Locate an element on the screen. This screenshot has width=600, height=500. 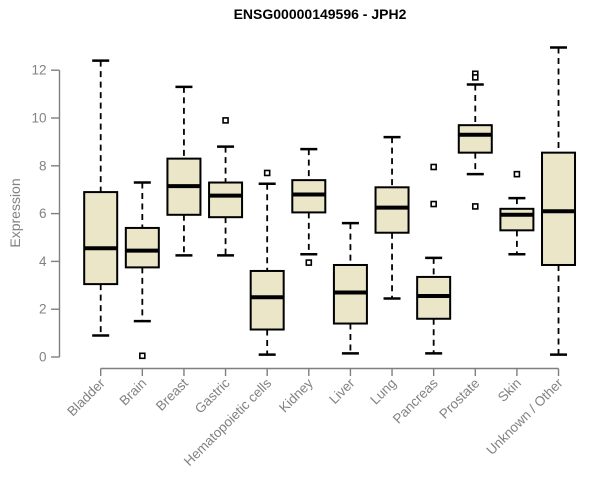
y-tick-label: 0 is located at coordinates (43, 357).